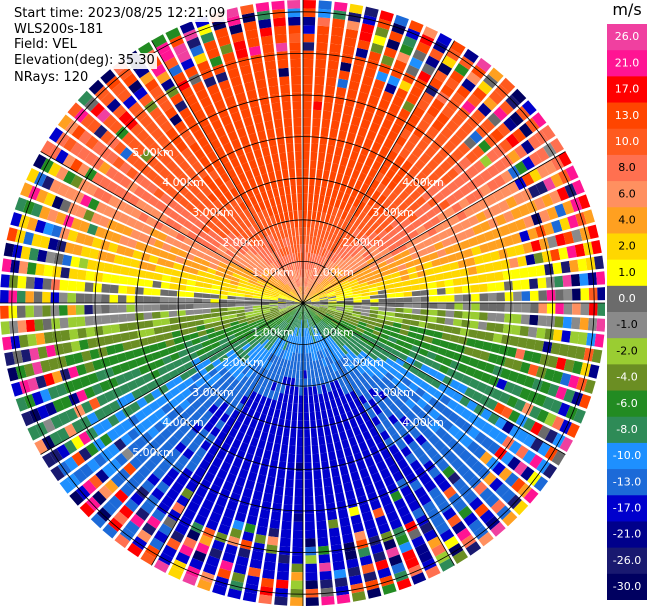 This screenshot has width=647, height=607. What do you see at coordinates (627, 220) in the screenshot?
I see `colorbar-tick-label: 4.0` at bounding box center [627, 220].